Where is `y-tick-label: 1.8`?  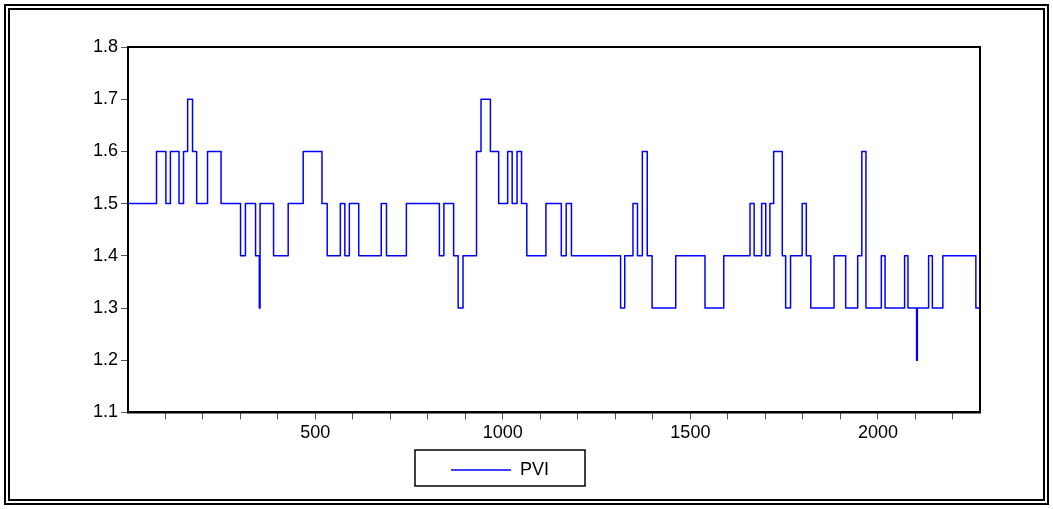 y-tick-label: 1.8 is located at coordinates (105, 45).